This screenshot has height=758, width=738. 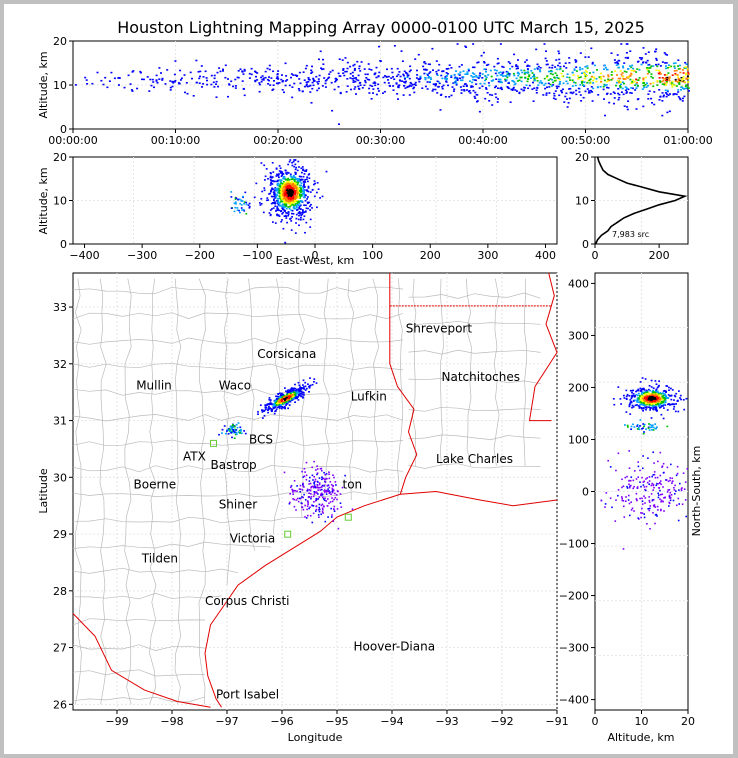 I want to click on map-label: Boerne, so click(x=155, y=485).